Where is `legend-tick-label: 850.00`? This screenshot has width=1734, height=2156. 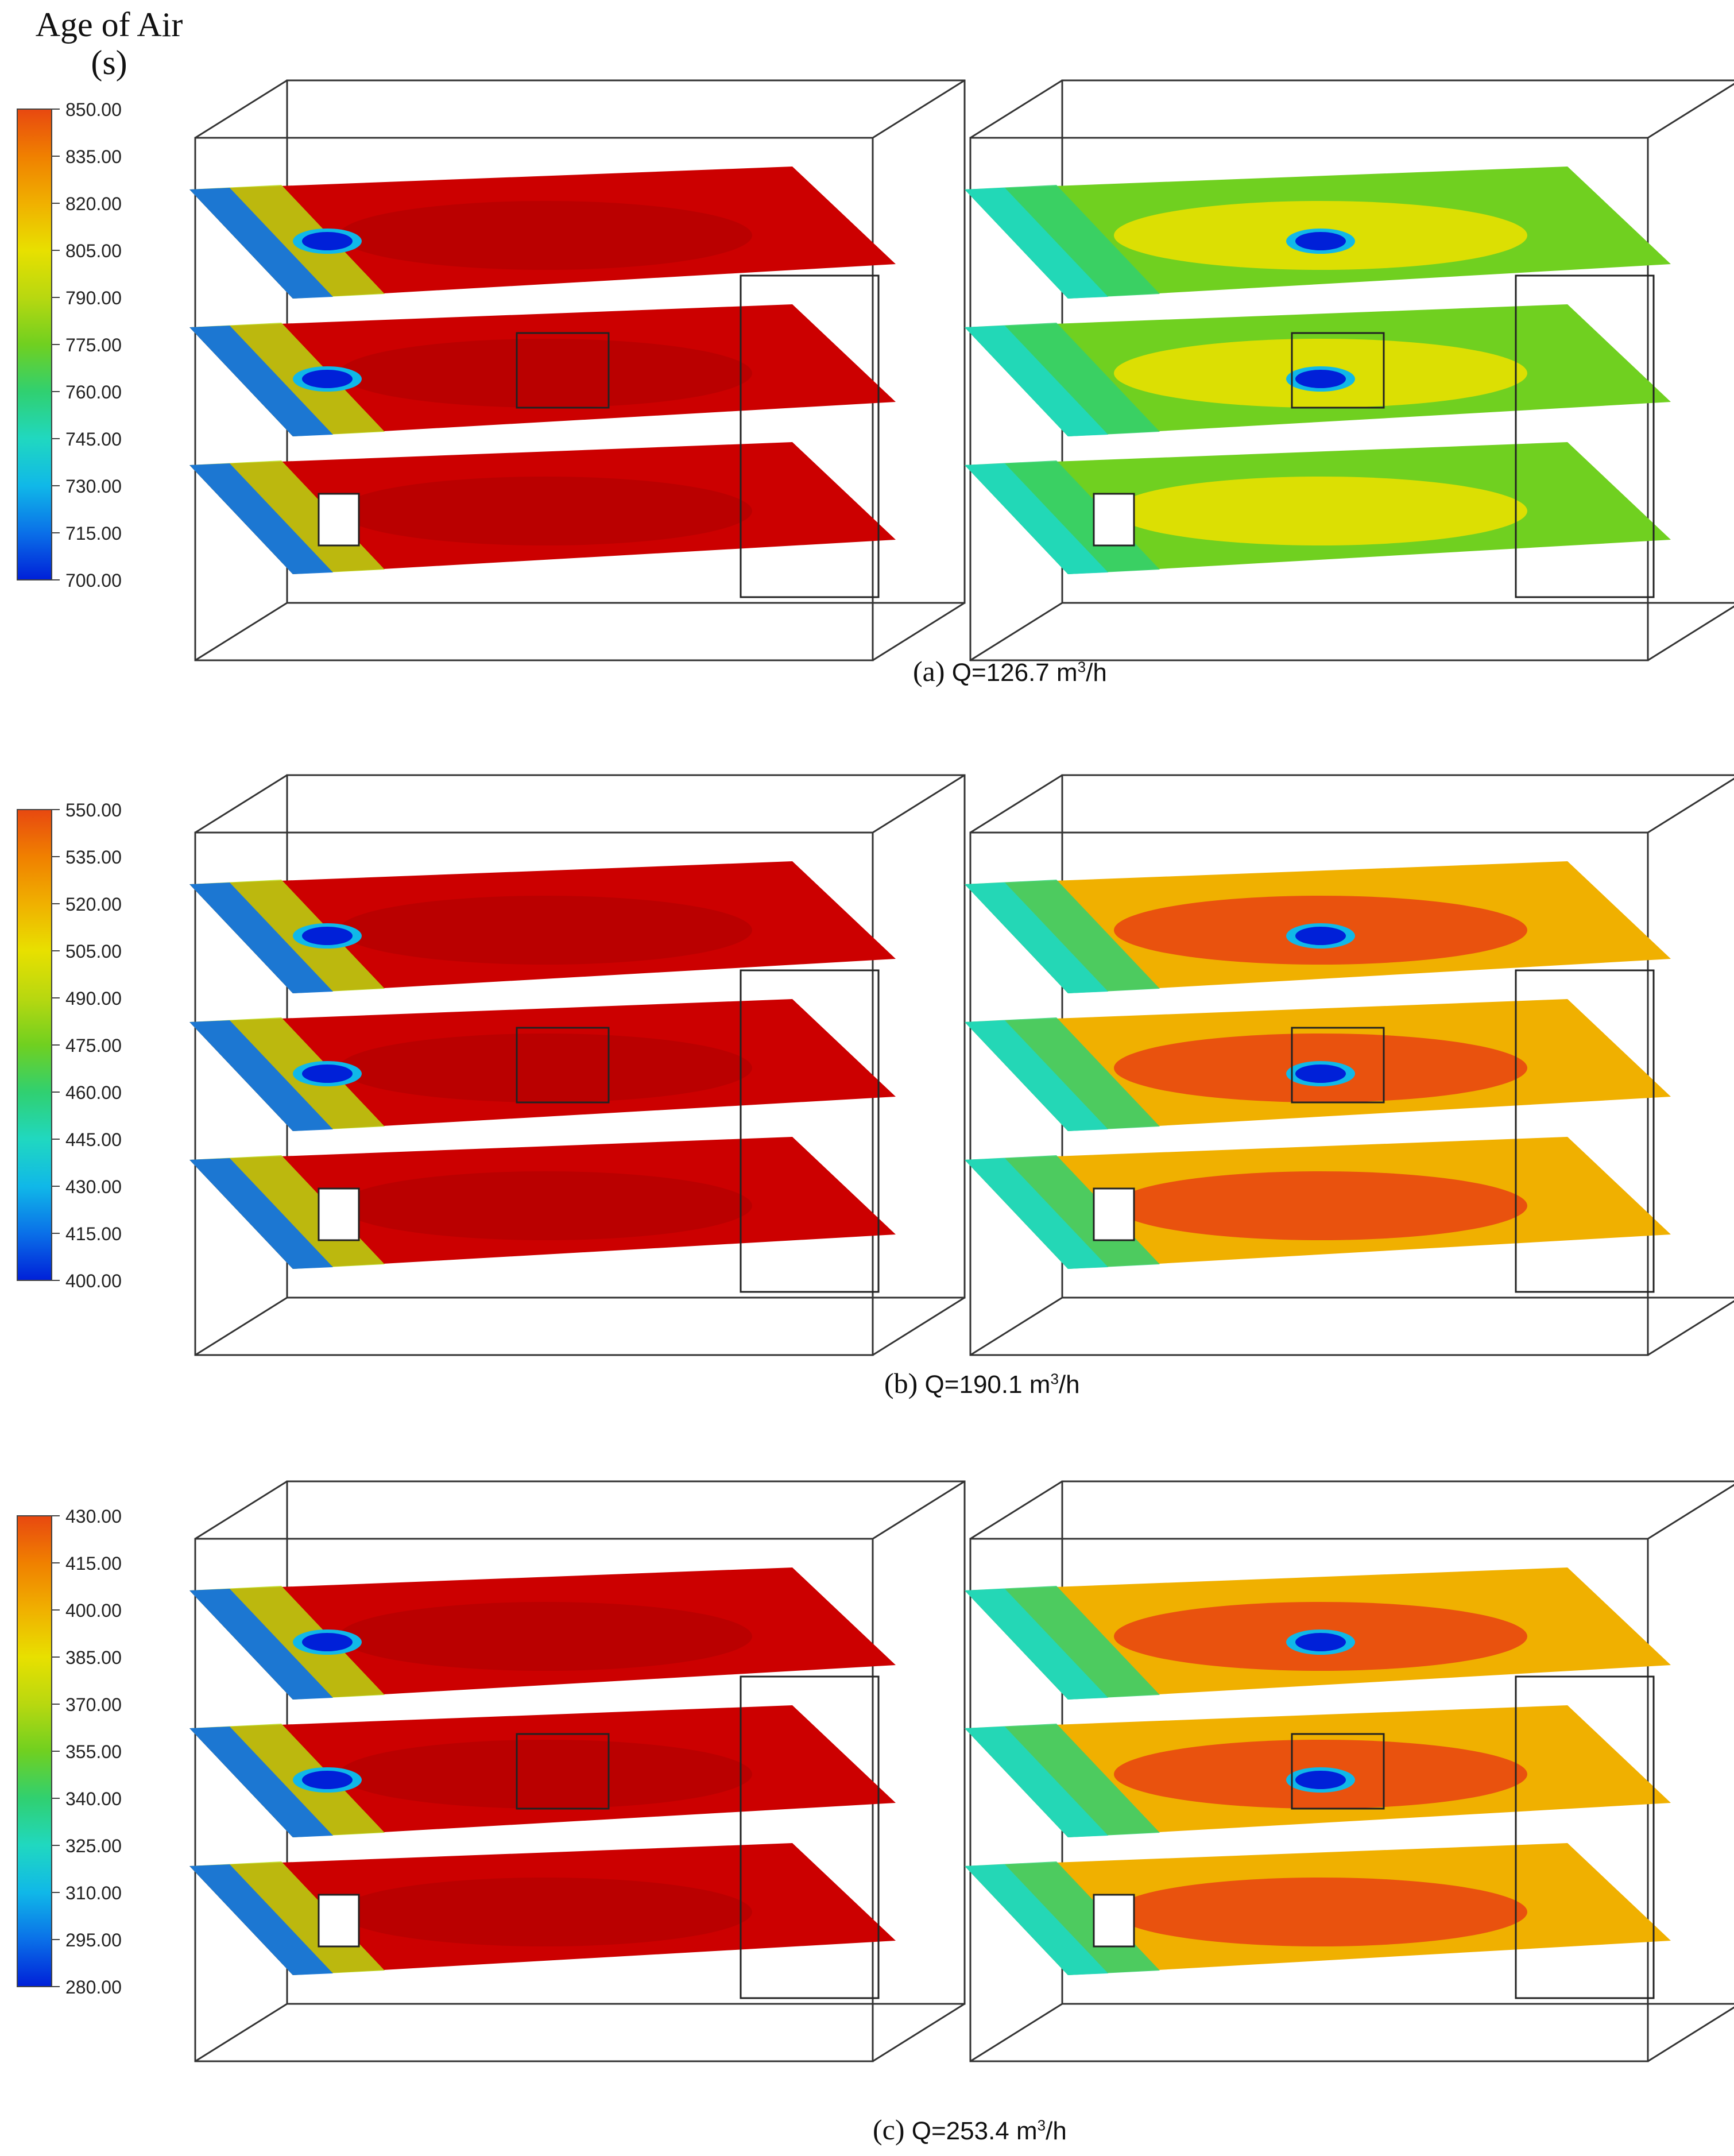 legend-tick-label: 850.00 is located at coordinates (93, 109).